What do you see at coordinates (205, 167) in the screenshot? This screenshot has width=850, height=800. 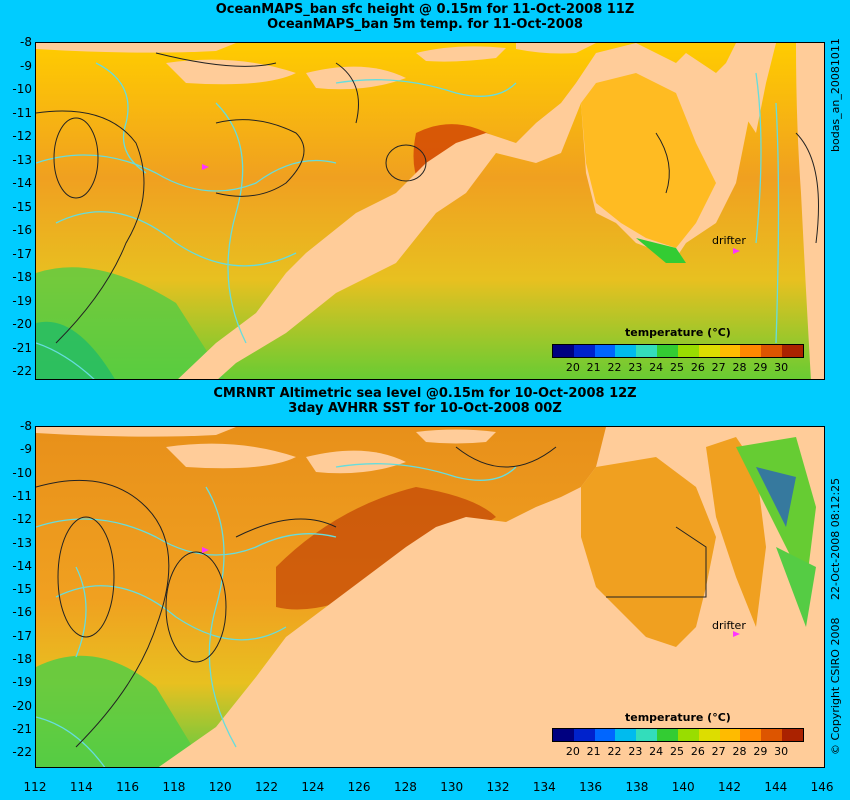 I see `top-drifter-marker-west` at bounding box center [205, 167].